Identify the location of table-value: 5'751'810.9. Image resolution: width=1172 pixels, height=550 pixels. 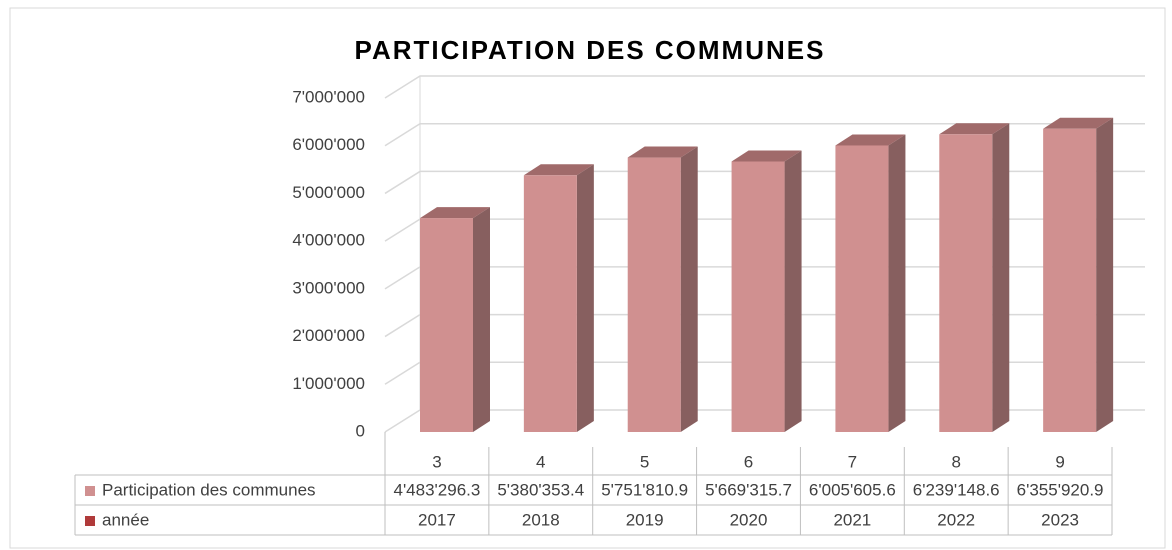
(644, 489).